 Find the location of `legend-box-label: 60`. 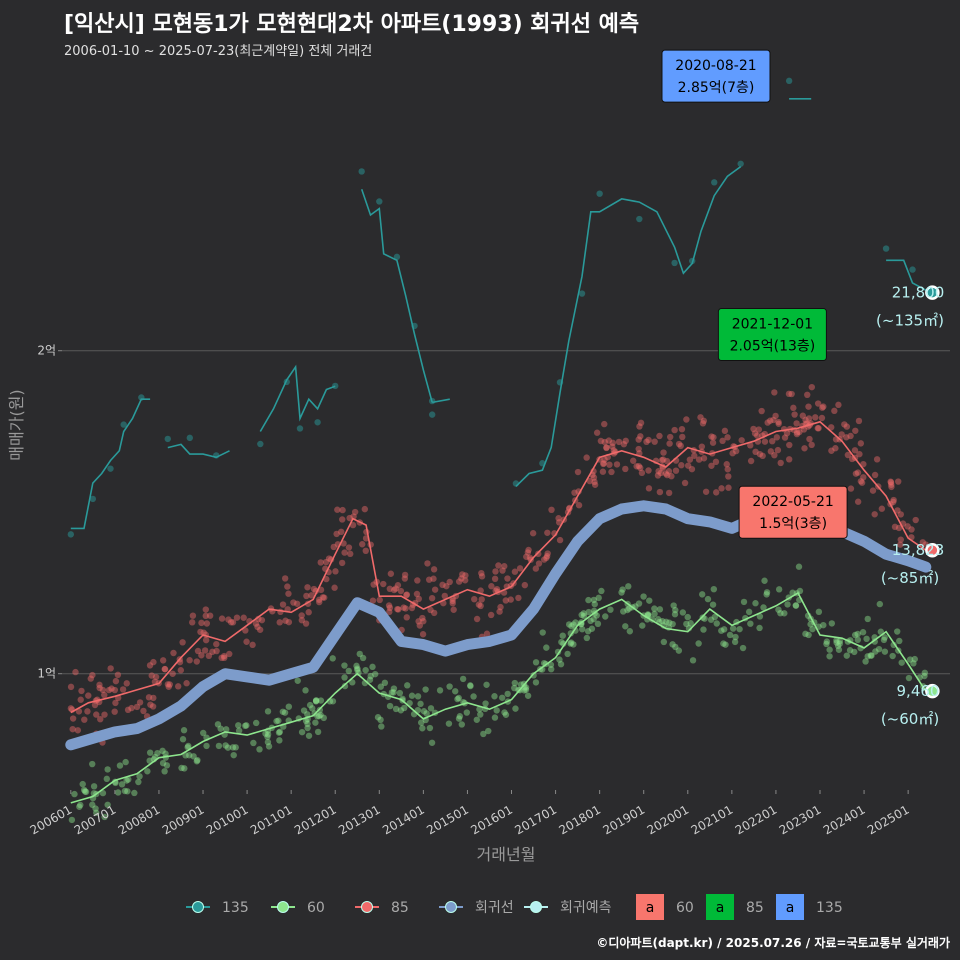

legend-box-label: 60 is located at coordinates (685, 908).